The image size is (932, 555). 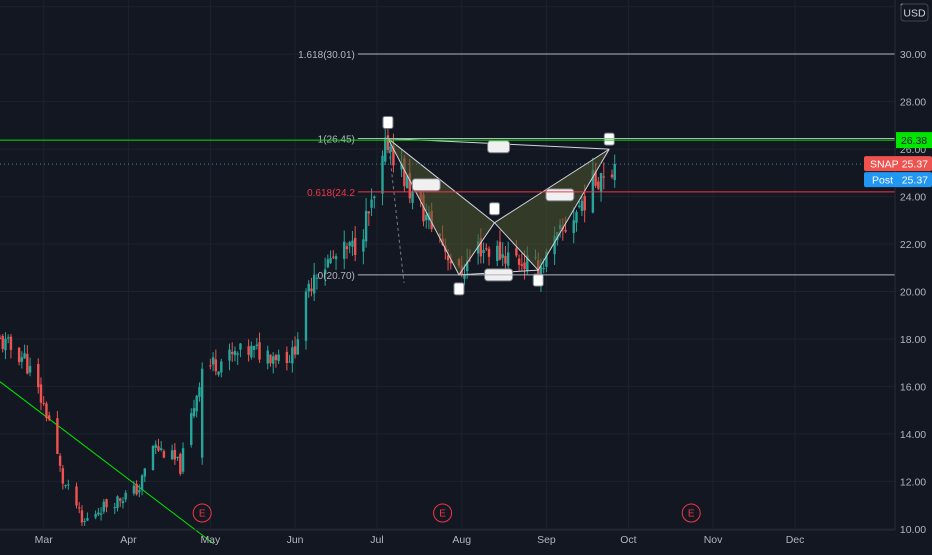 I want to click on x-tick-label: Oct, so click(x=628, y=540).